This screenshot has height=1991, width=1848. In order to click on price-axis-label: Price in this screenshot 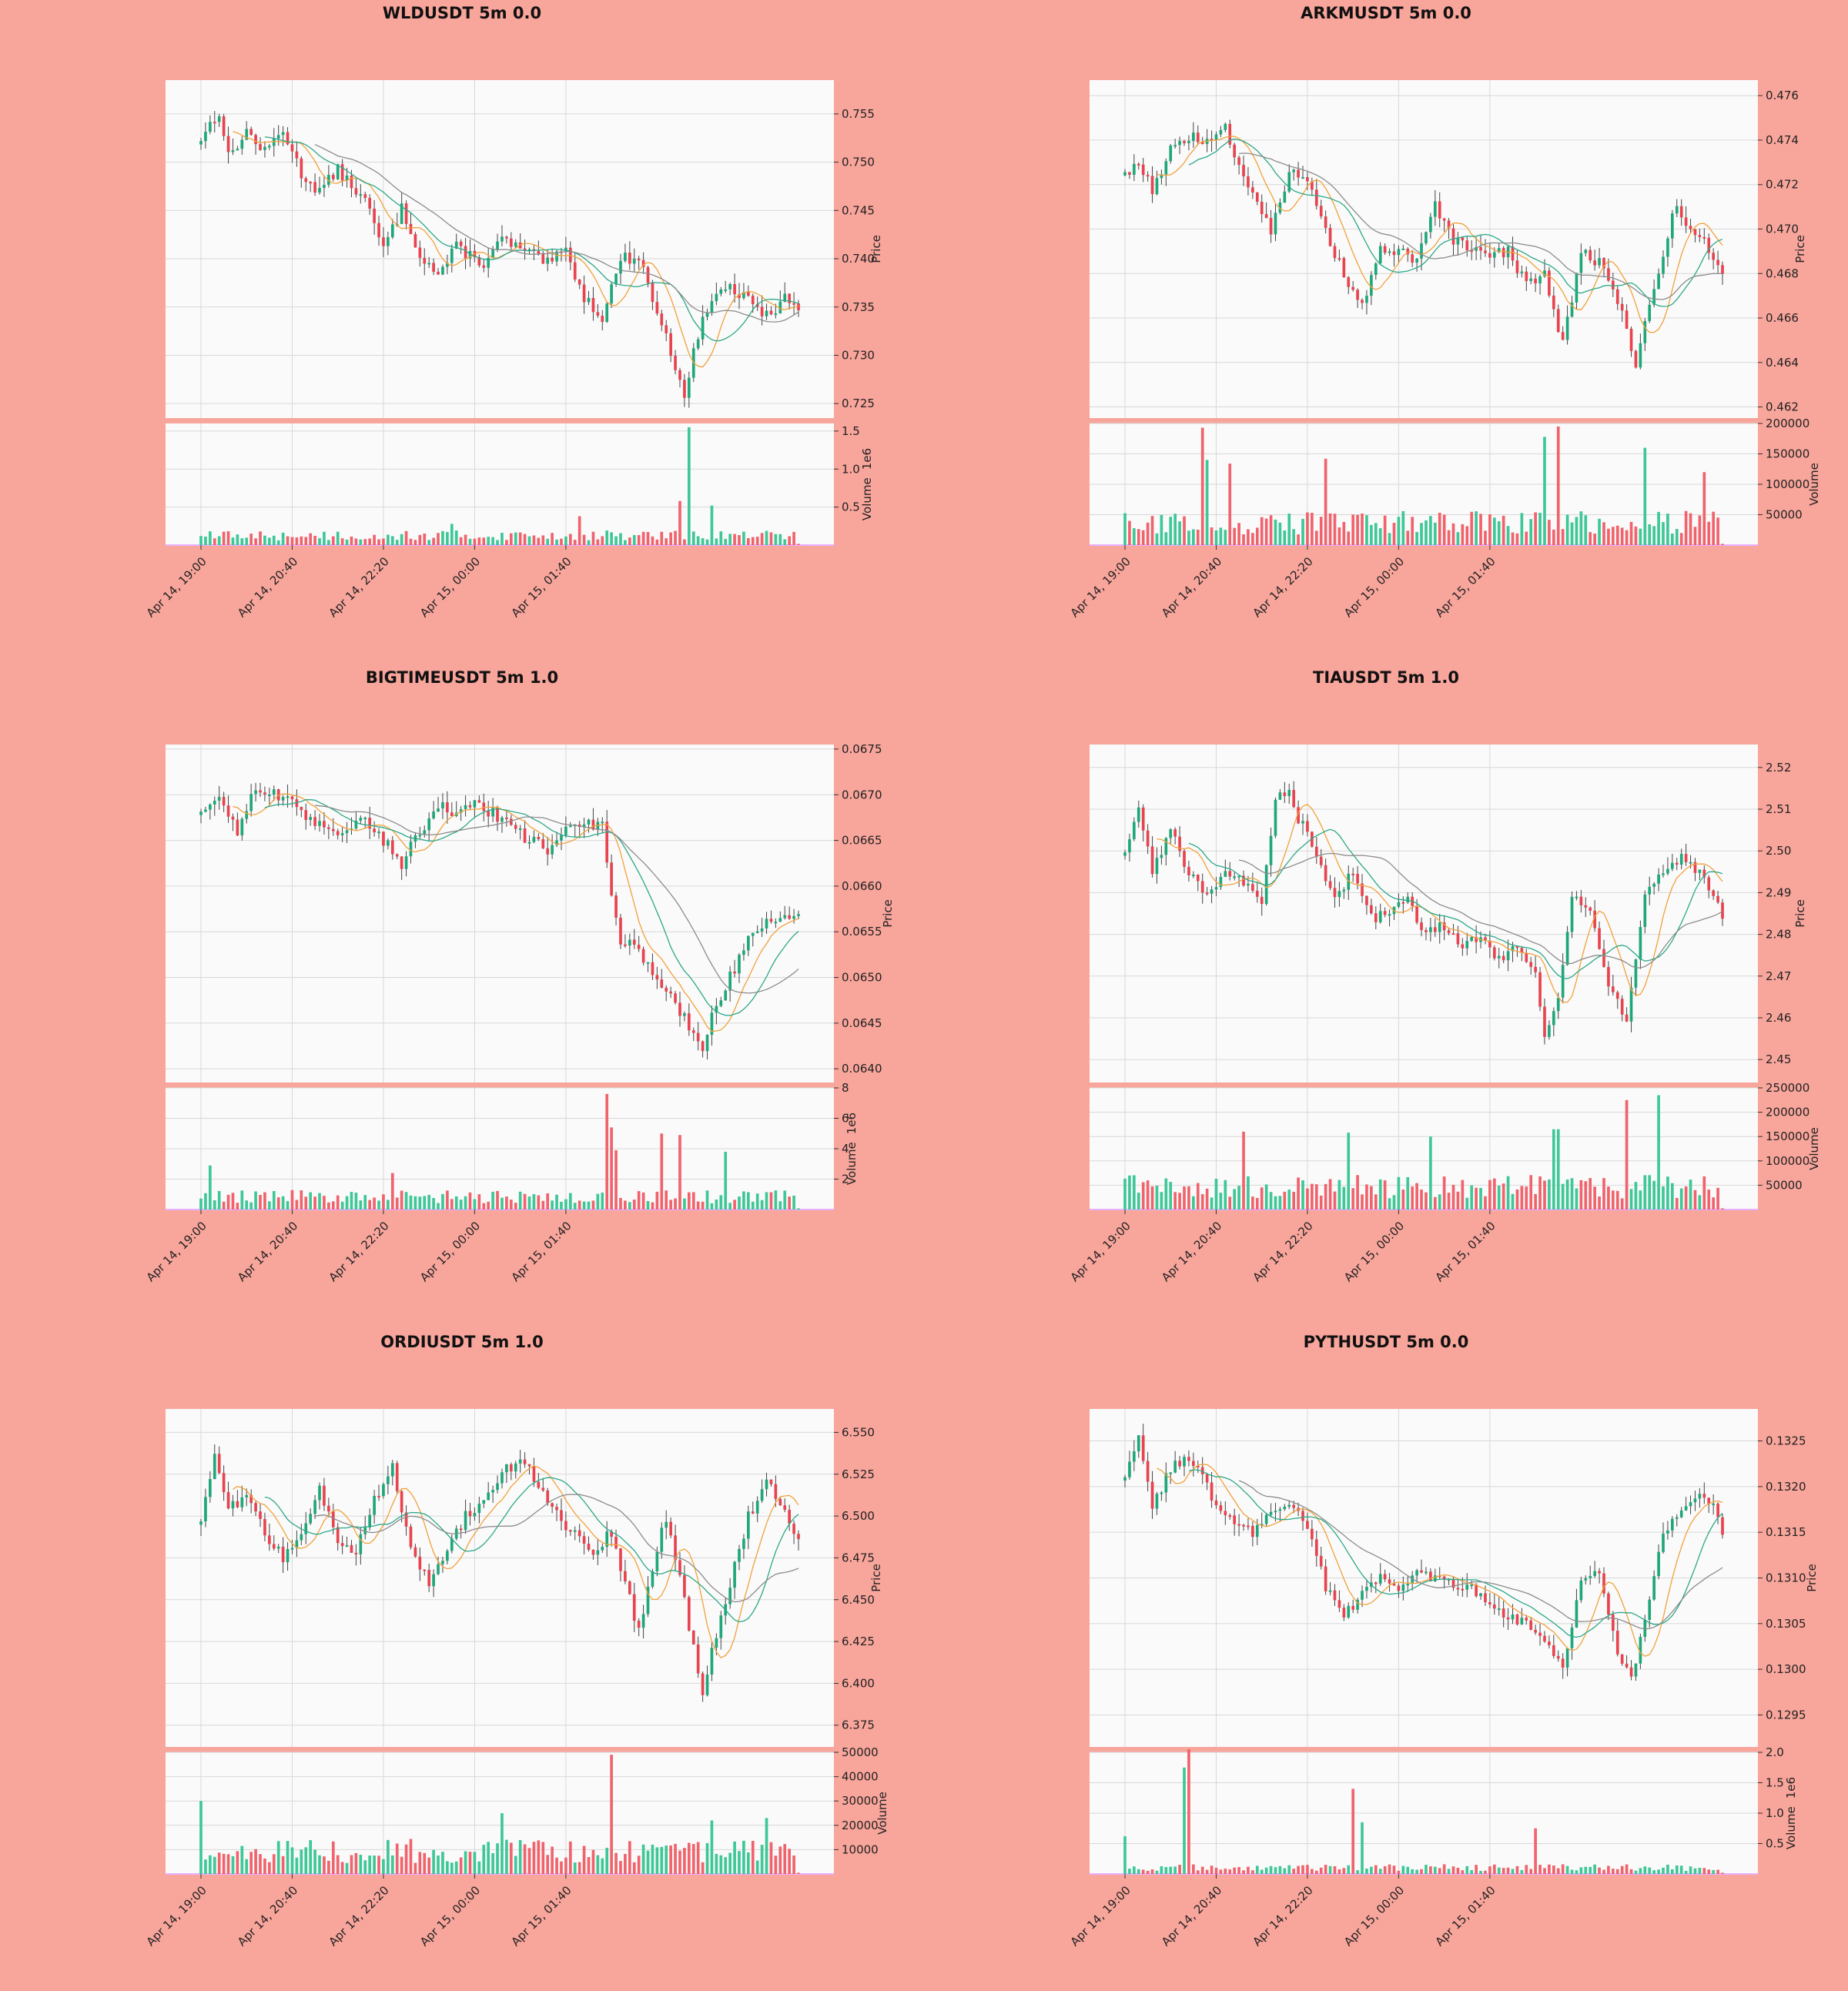, I will do `click(888, 913)`.